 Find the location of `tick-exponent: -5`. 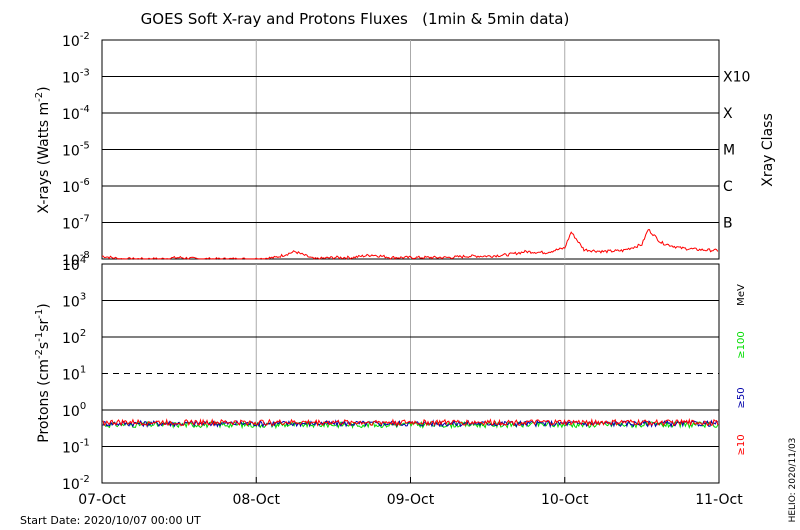

tick-exponent: -5 is located at coordinates (85, 146).